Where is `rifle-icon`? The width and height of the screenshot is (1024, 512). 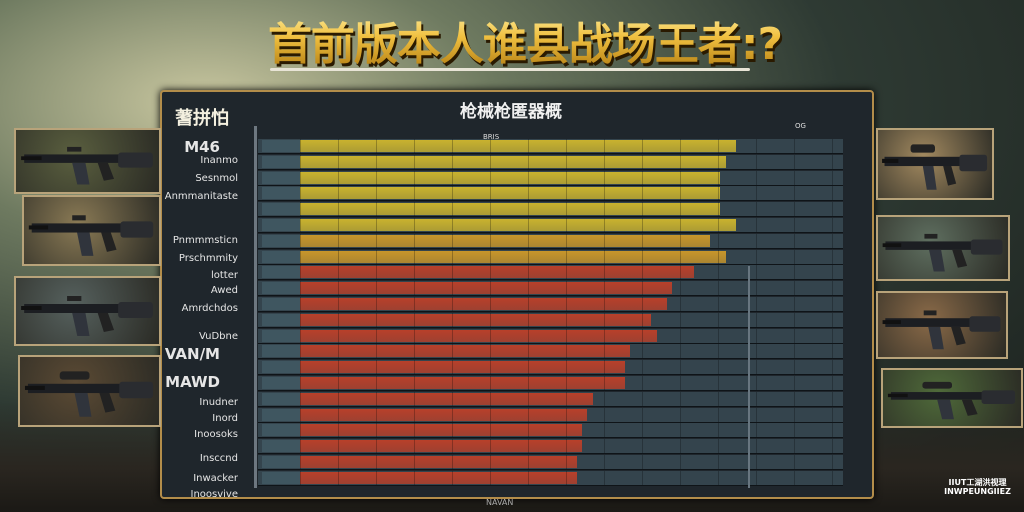
rifle-icon is located at coordinates (935, 167).